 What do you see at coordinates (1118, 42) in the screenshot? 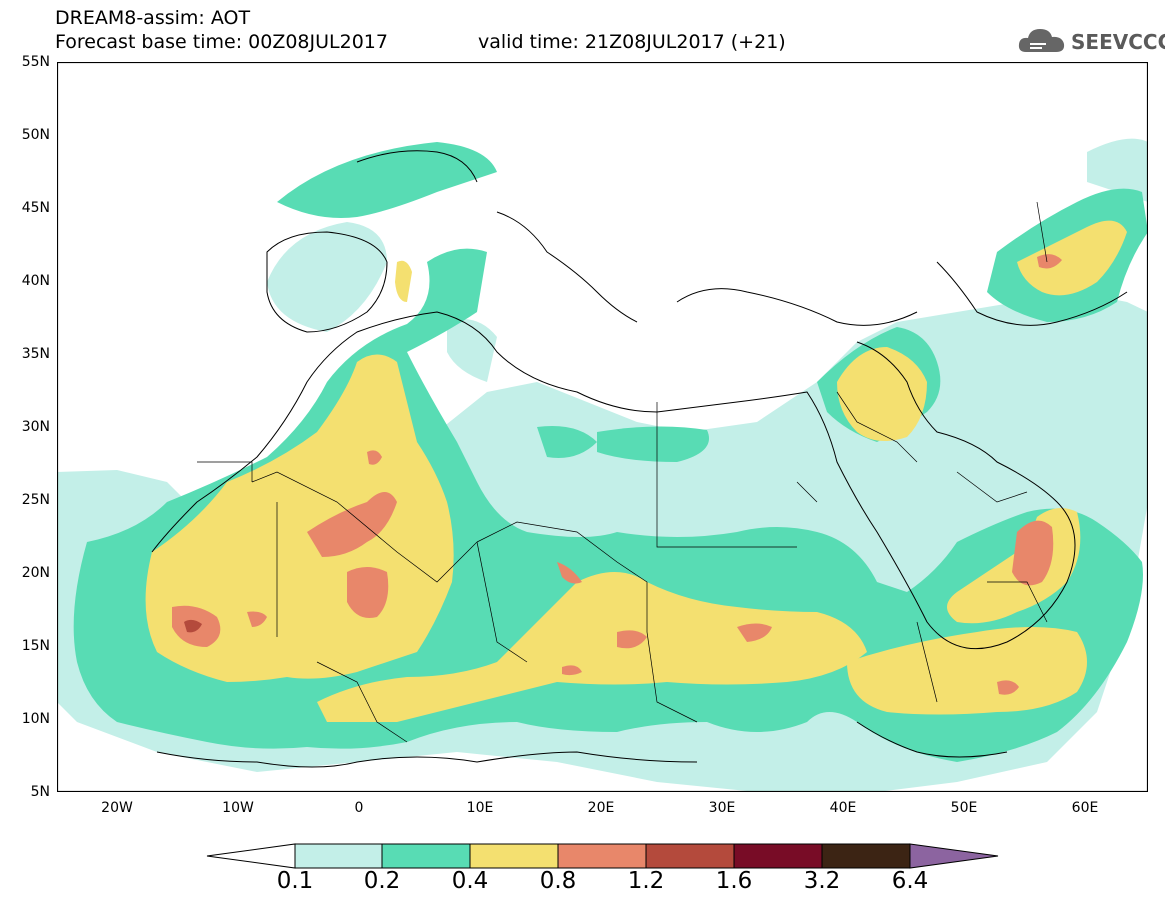
I see `logo-label: SEEVCCC` at bounding box center [1118, 42].